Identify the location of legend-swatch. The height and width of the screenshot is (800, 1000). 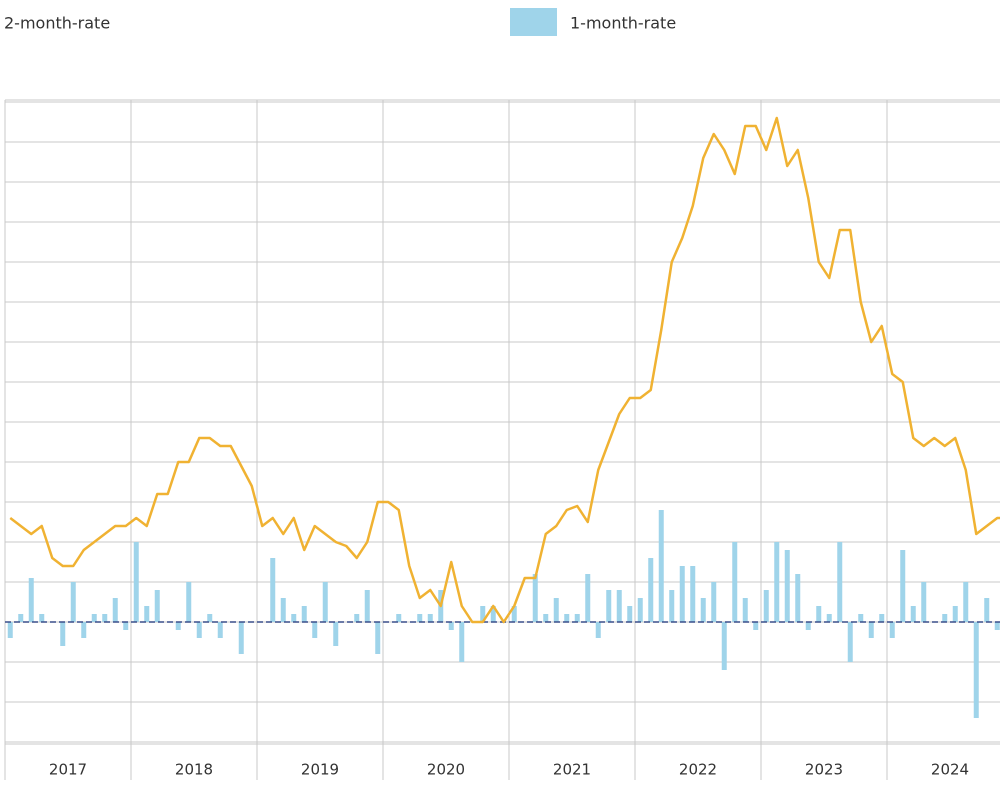
(533, 22).